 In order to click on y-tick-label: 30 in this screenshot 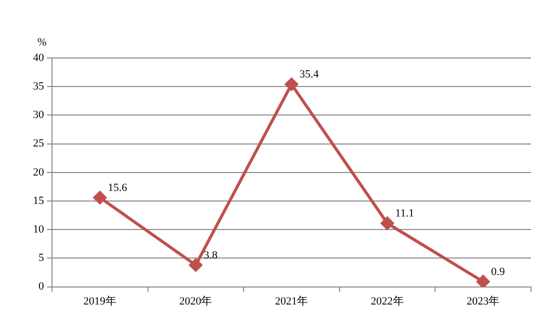, I will do `click(38, 115)`.